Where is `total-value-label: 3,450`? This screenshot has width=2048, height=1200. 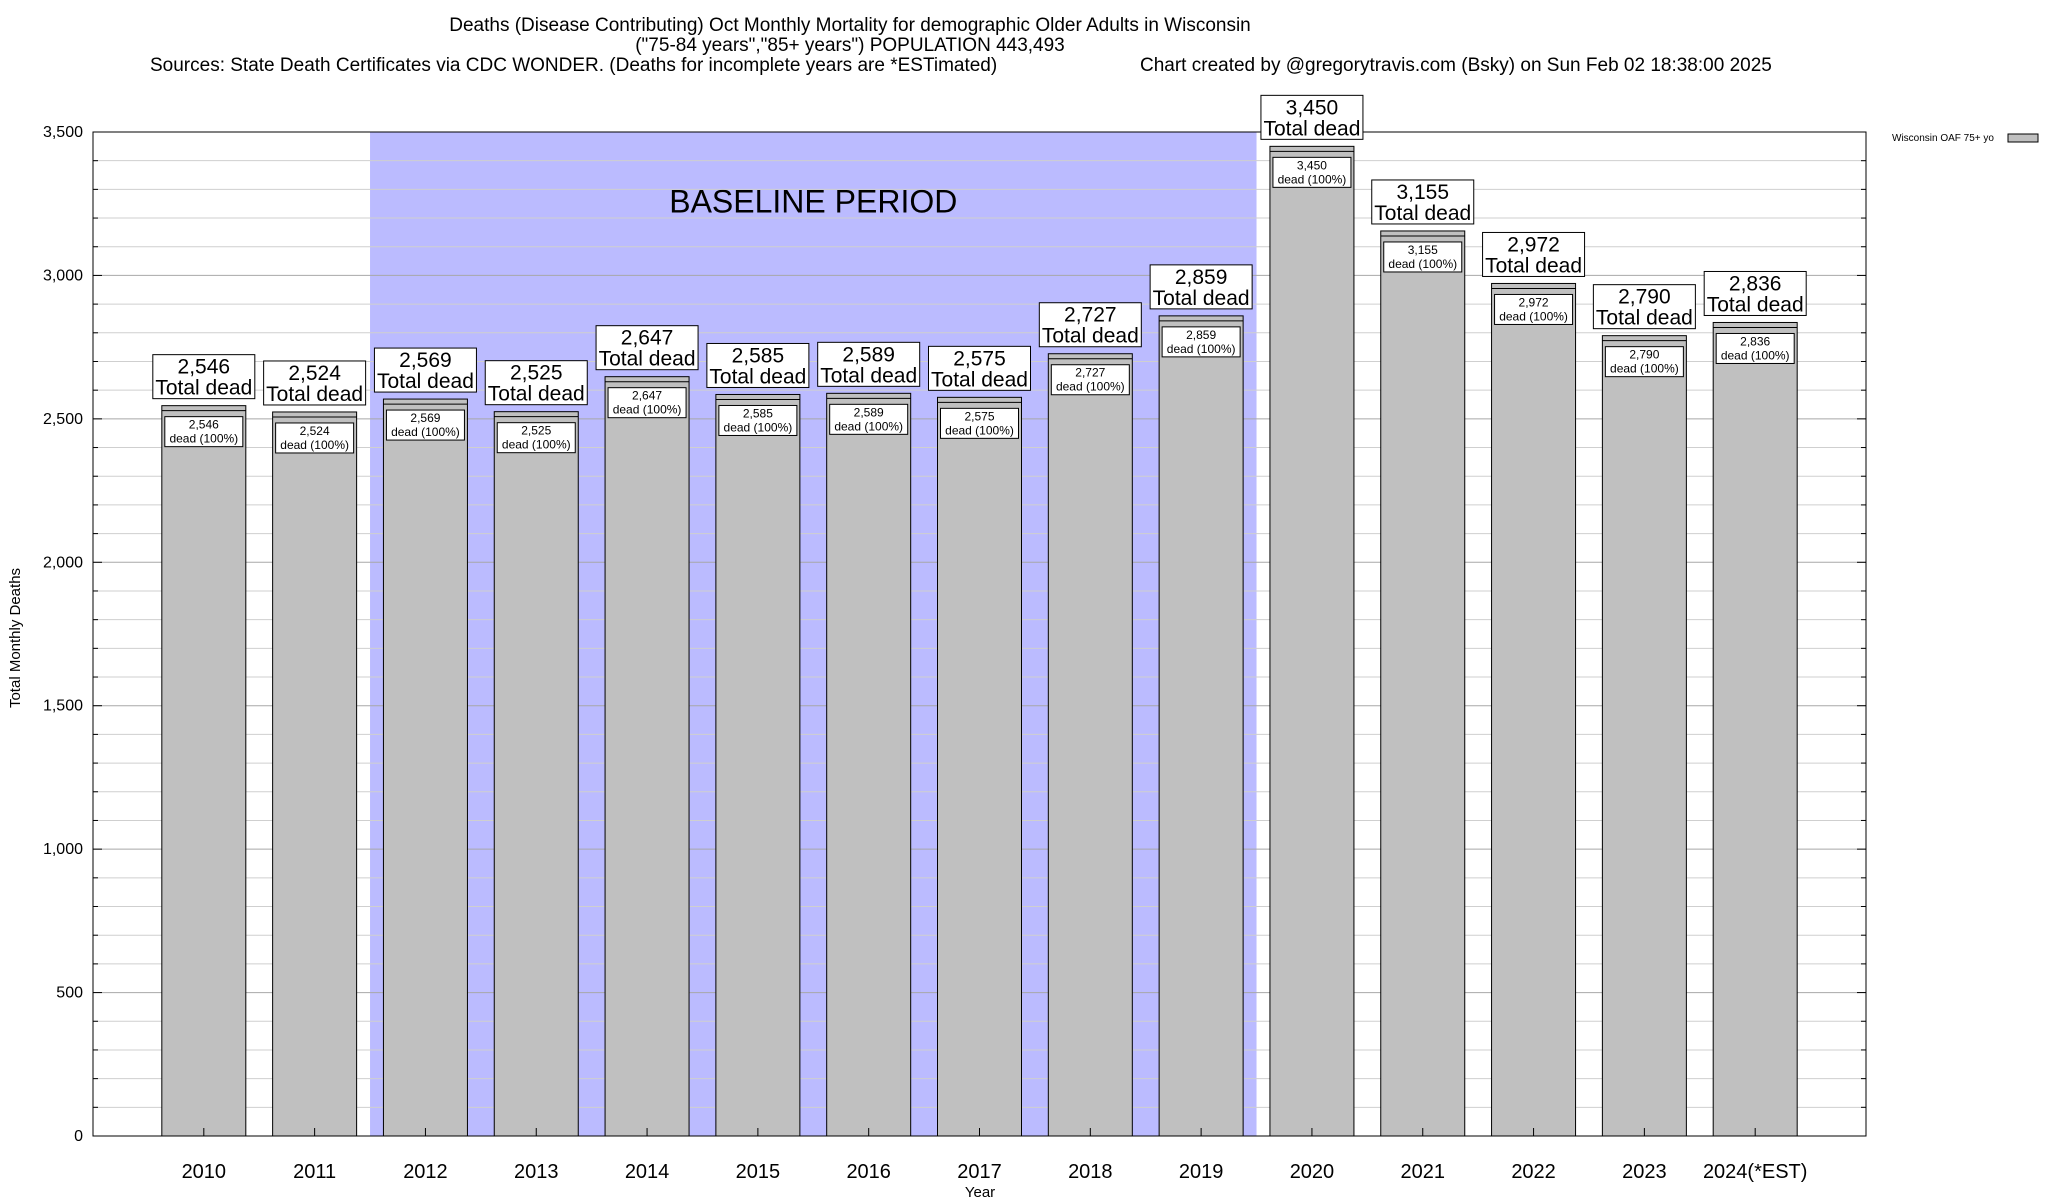
total-value-label: 3,450 is located at coordinates (1312, 107).